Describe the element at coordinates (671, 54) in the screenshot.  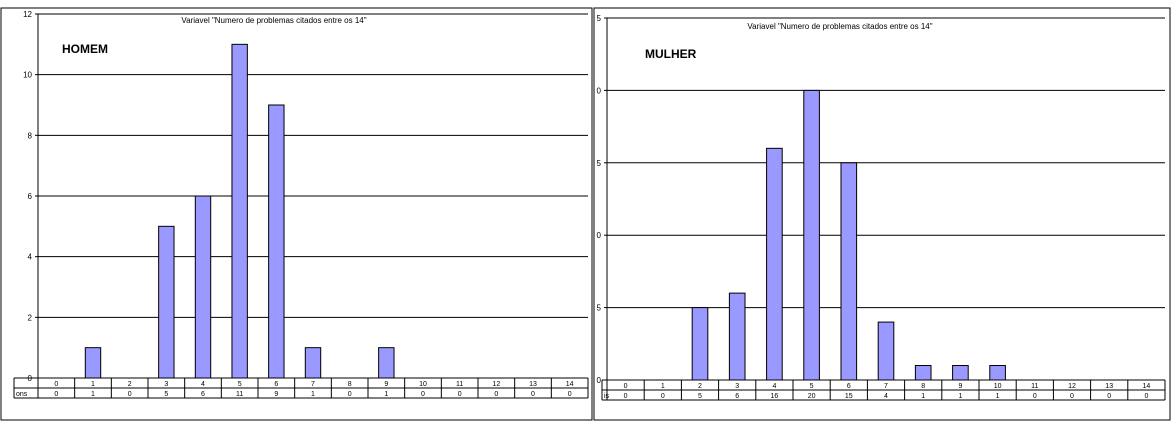
I see `panel-label: MULHER` at that location.